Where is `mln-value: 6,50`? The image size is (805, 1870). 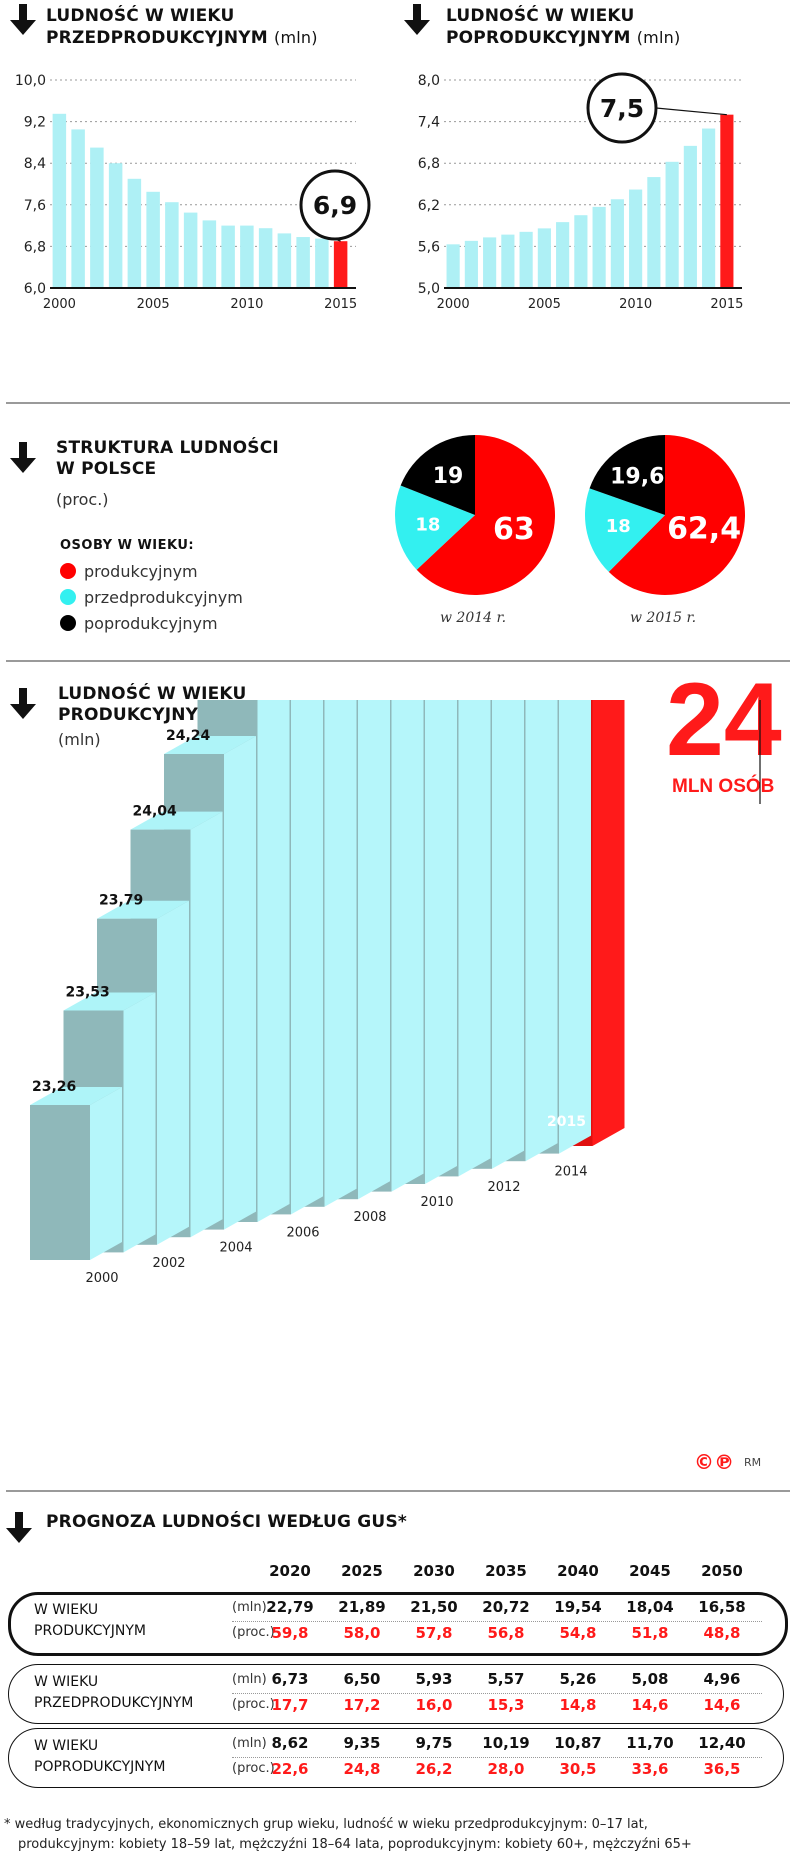
mln-value: 6,50 is located at coordinates (362, 1679).